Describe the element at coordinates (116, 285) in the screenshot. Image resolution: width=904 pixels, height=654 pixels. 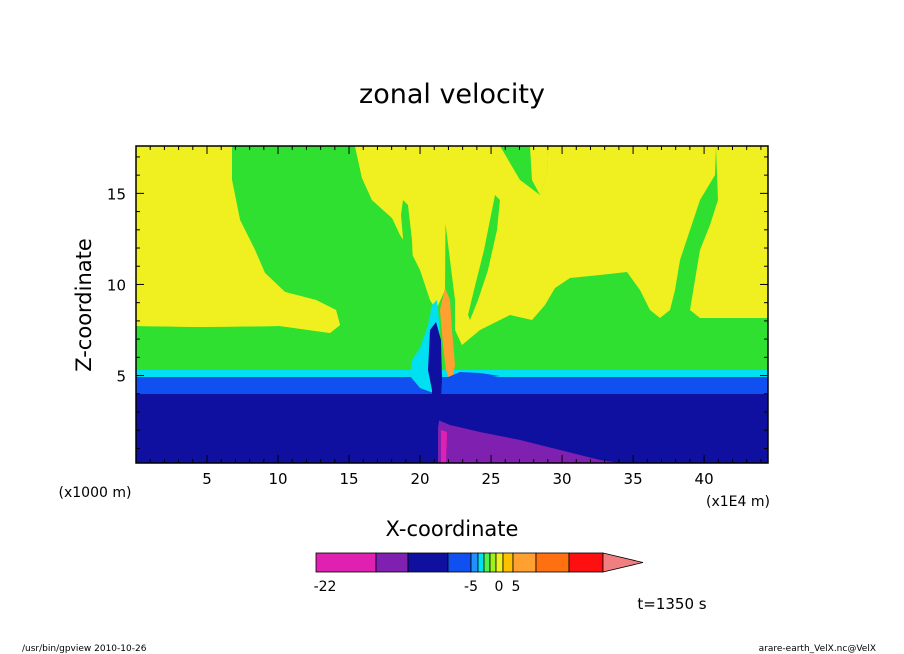
I see `y-tick-label: 10` at that location.